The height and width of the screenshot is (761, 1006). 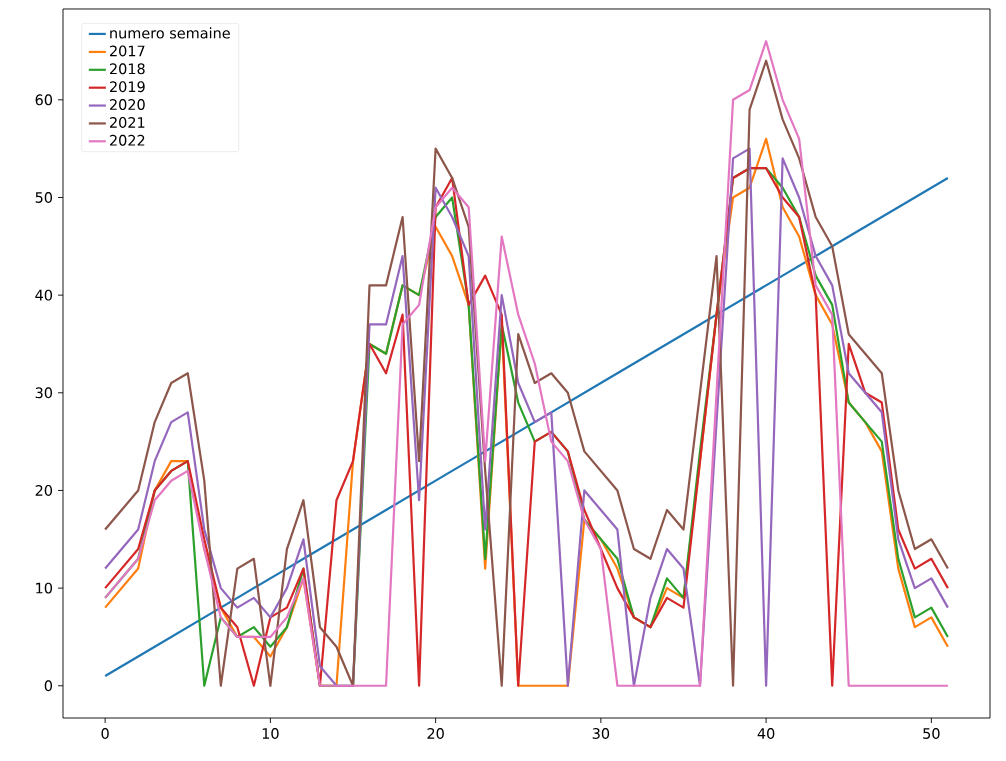 I want to click on y-tick-label: 20, so click(x=44, y=490).